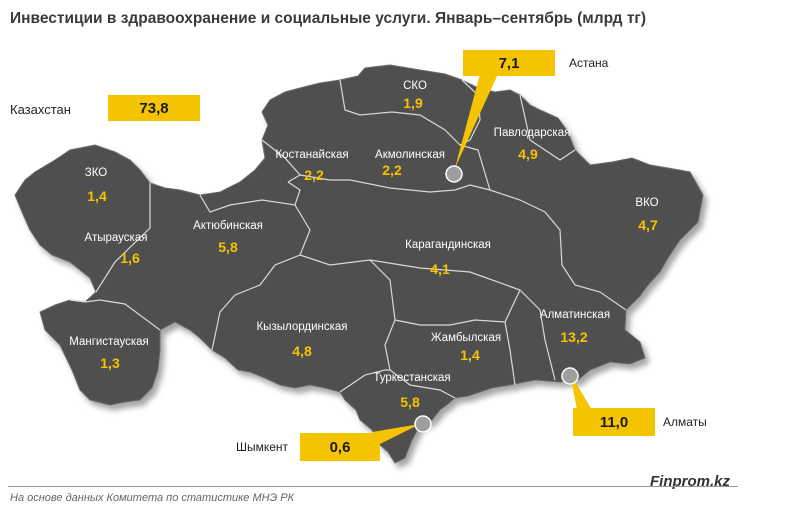 Image resolution: width=800 pixels, height=514 pixels. I want to click on region-name-zhambyl: Жамбылская, so click(466, 338).